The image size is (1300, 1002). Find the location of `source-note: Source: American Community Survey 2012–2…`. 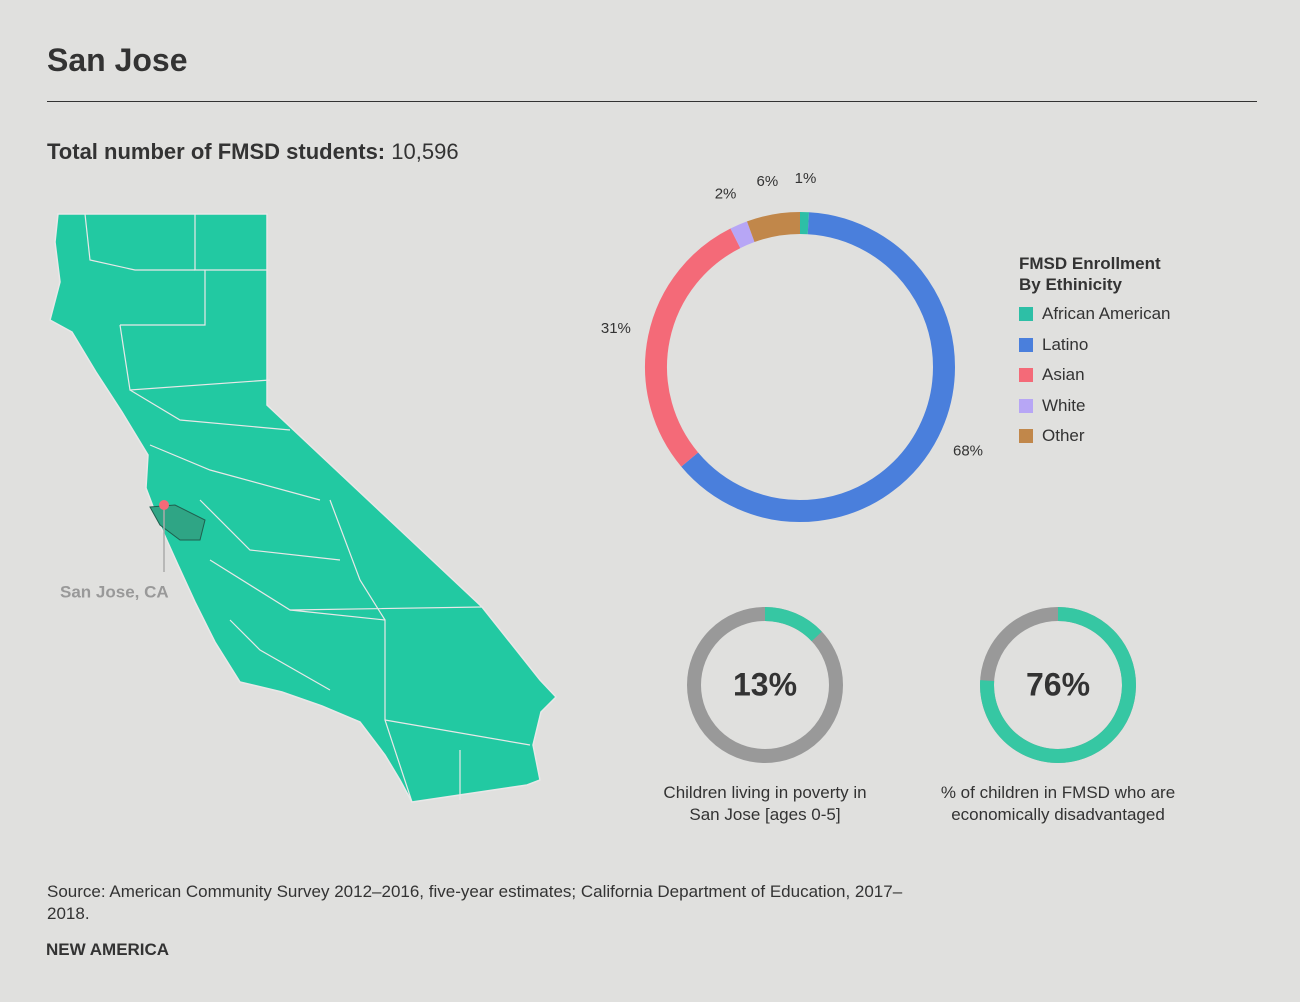

source-note: Source: American Community Survey 2012–2… is located at coordinates (475, 902).